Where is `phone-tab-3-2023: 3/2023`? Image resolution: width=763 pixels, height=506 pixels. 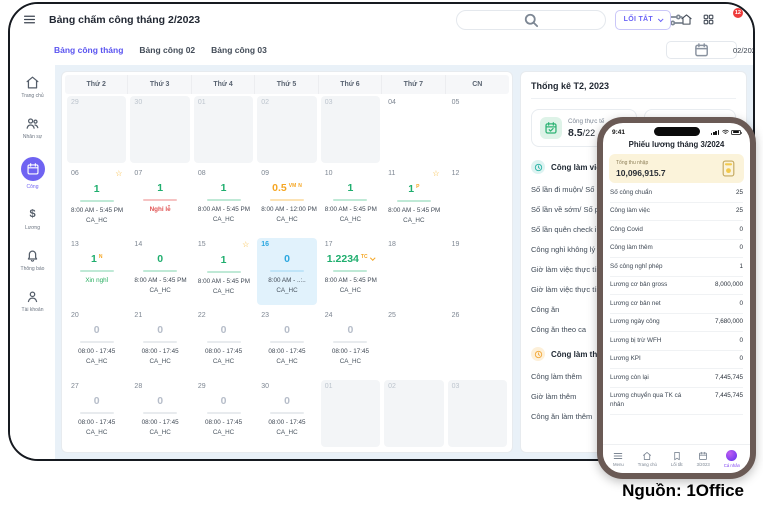
phone-tab-3-2023: 3/2023 is located at coordinates (703, 459).